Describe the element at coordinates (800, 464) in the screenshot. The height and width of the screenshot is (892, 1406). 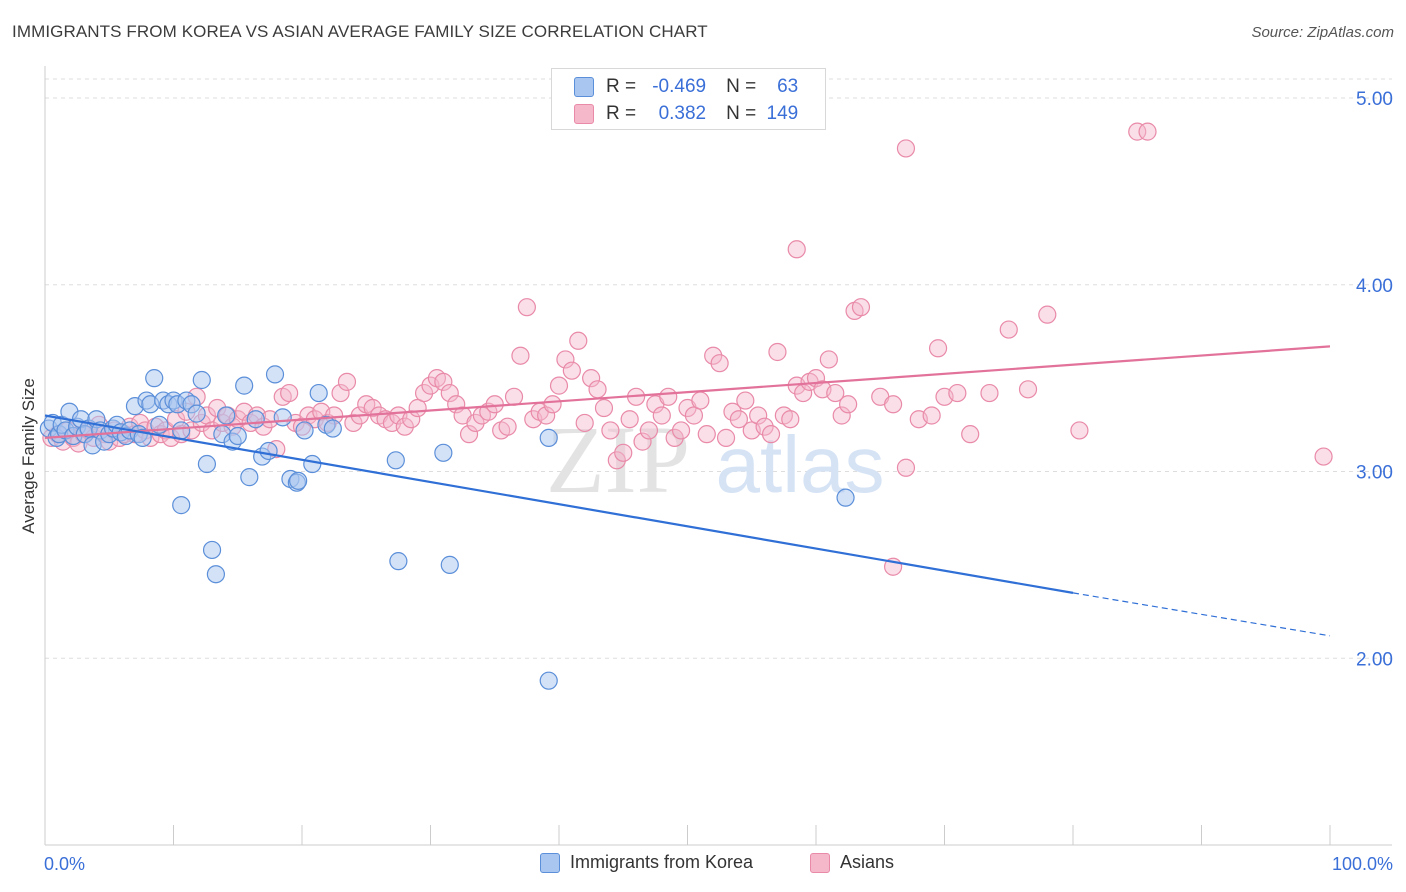
I see `watermark-atlas: atlas` at that location.